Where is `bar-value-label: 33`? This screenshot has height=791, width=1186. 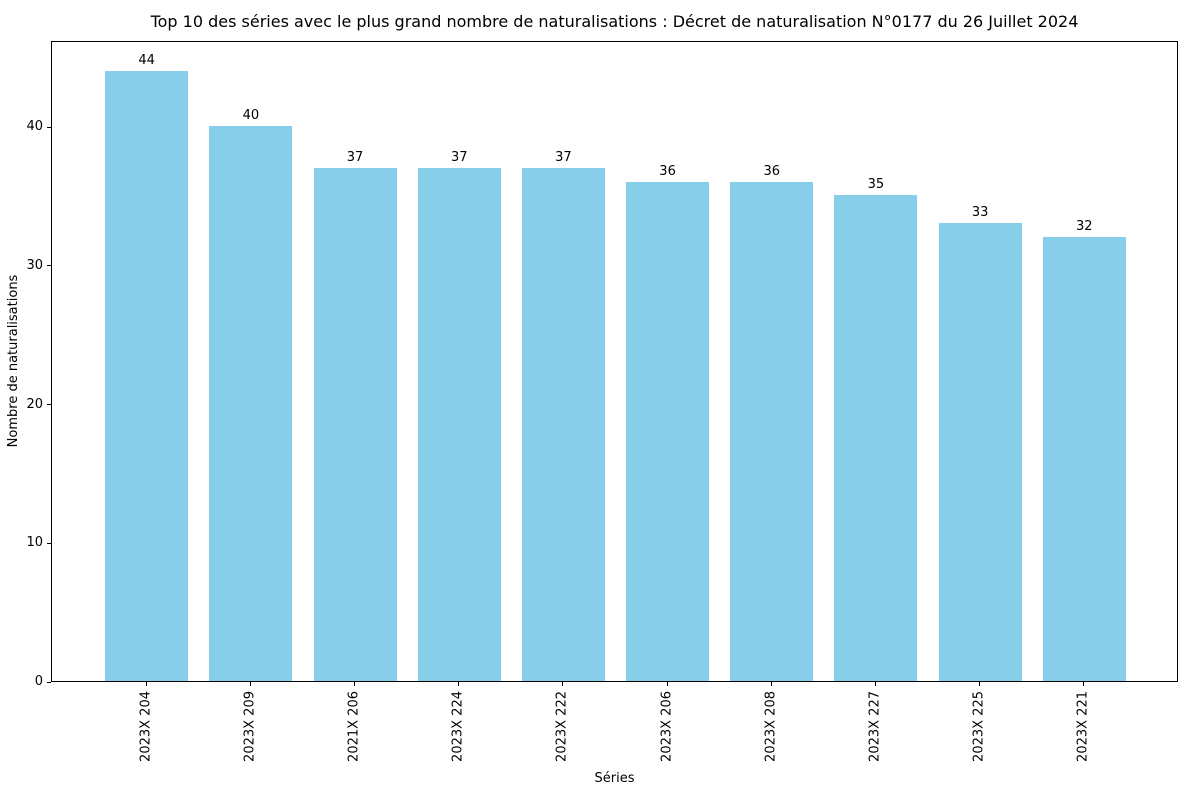
bar-value-label: 33 is located at coordinates (980, 213).